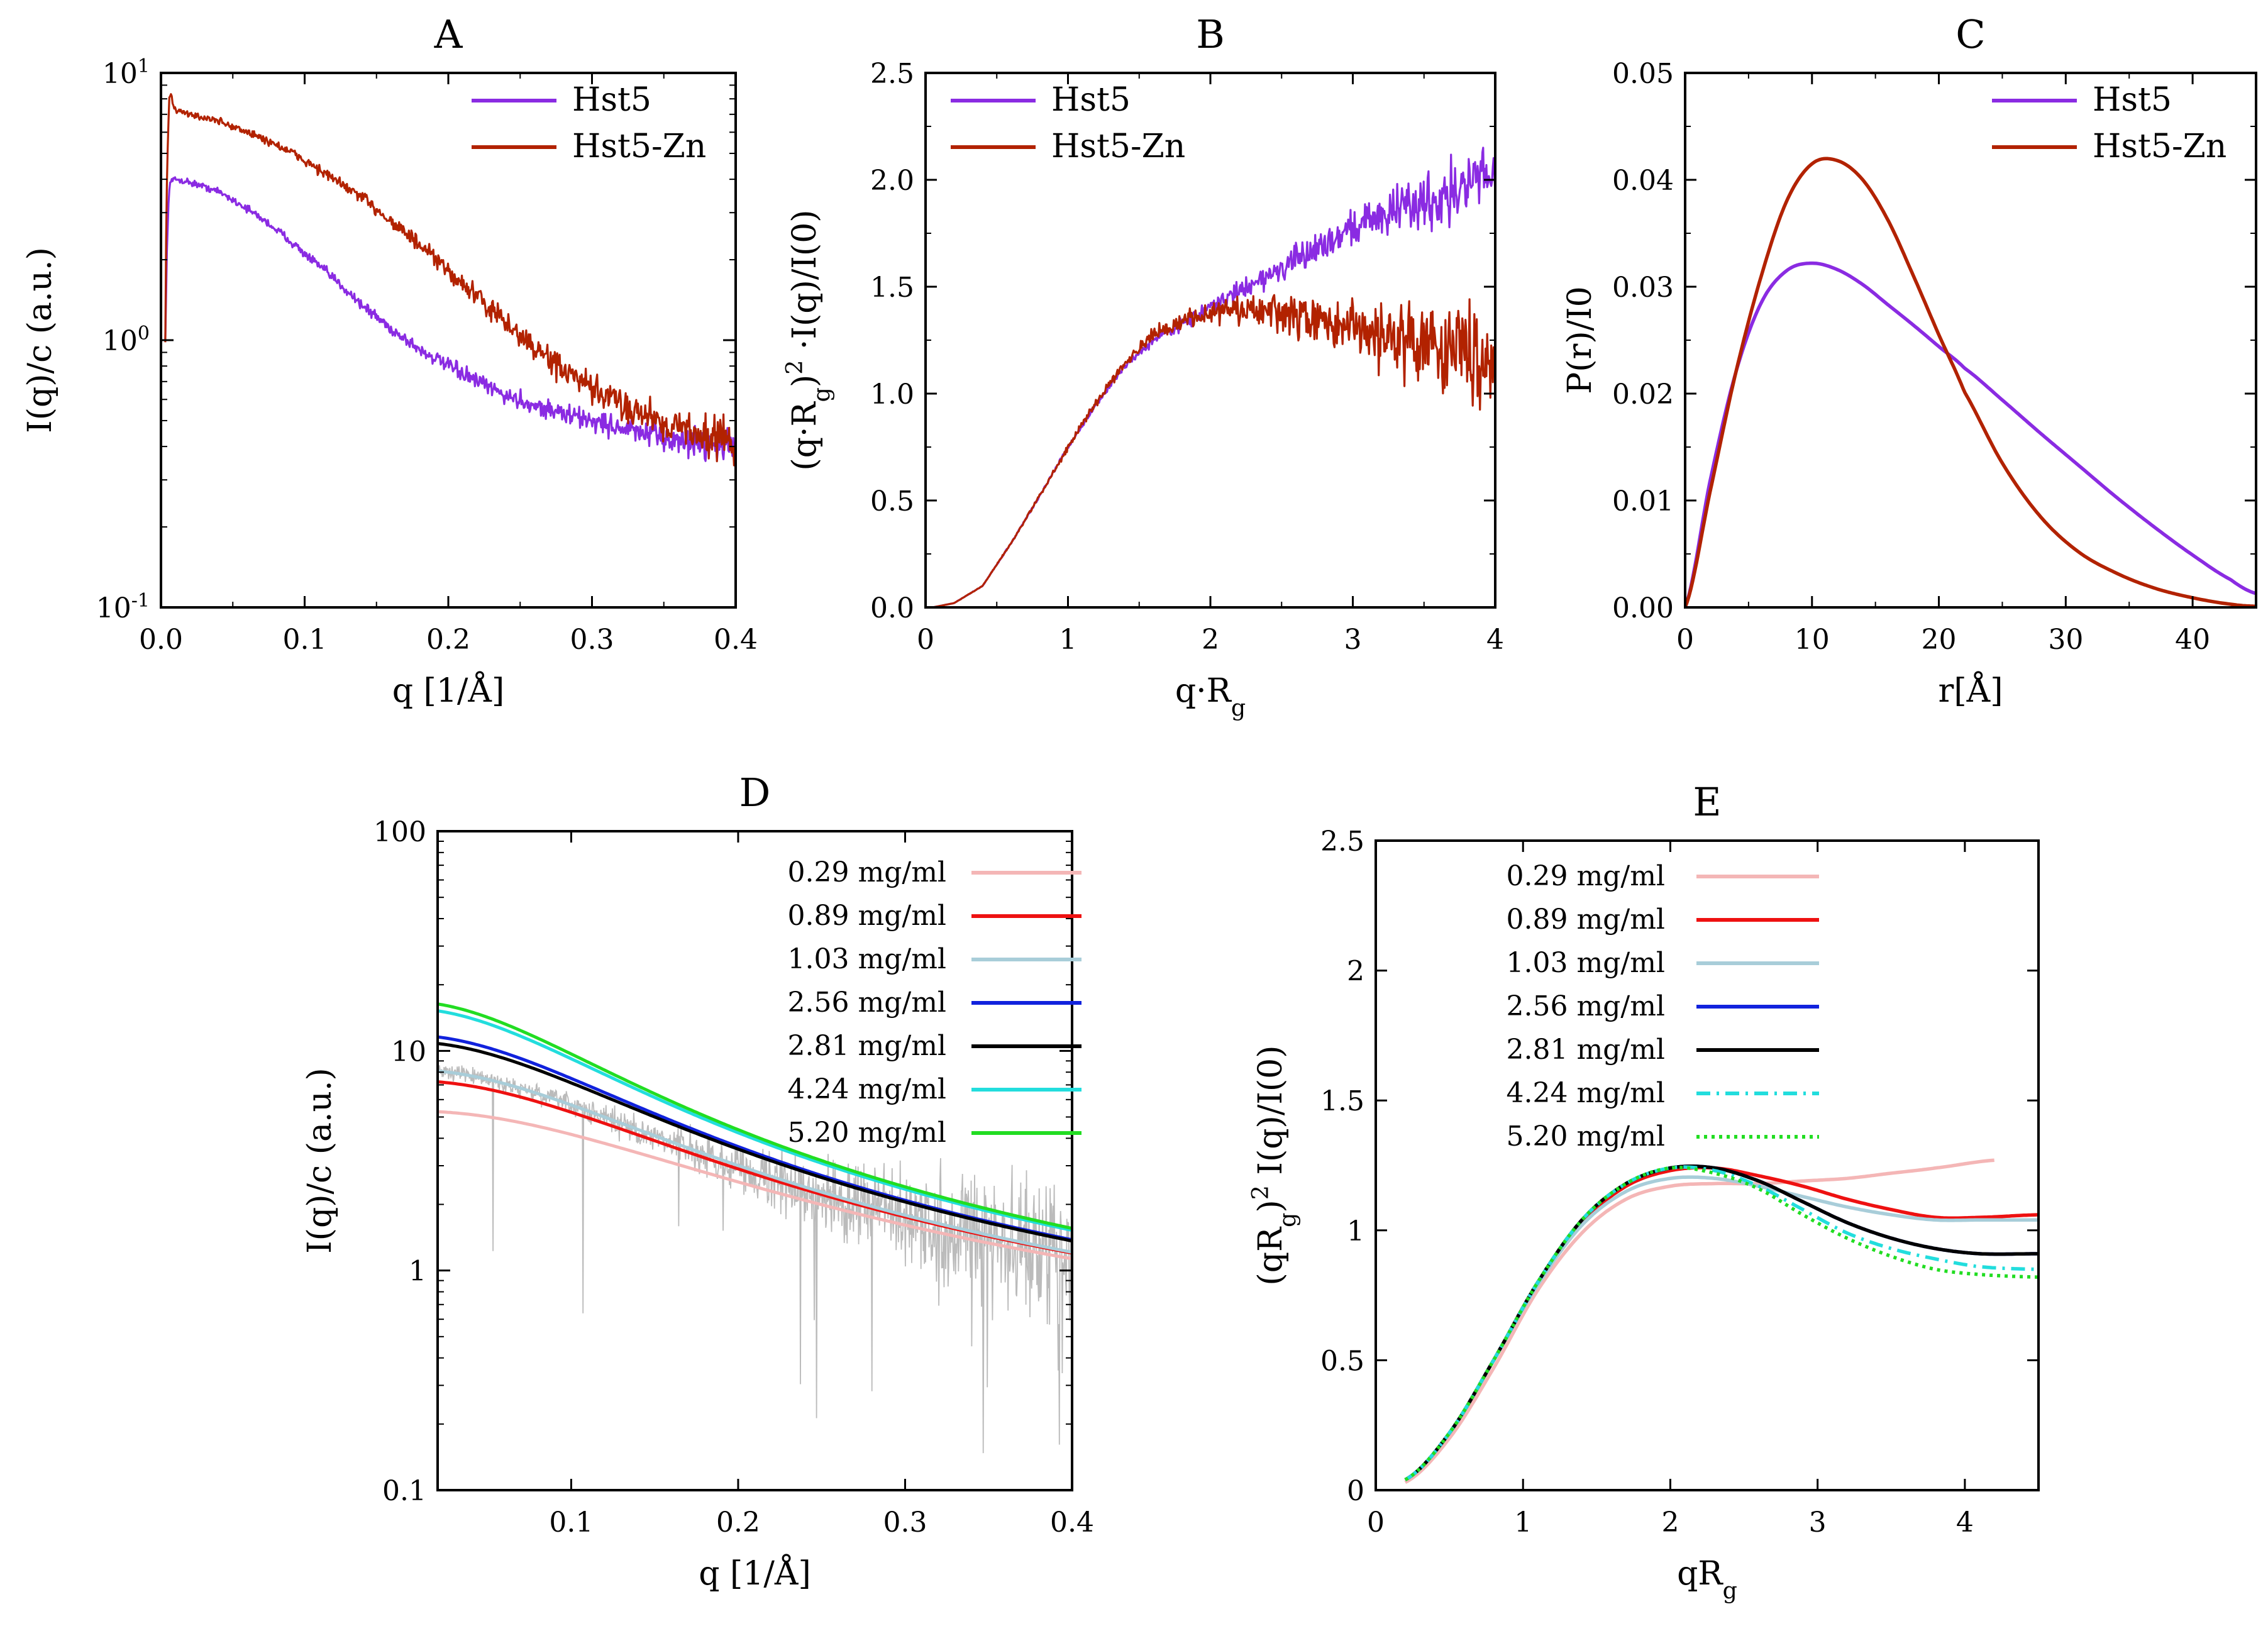  Describe the element at coordinates (1353, 640) in the screenshot. I see `x-tick-label: 3` at that location.